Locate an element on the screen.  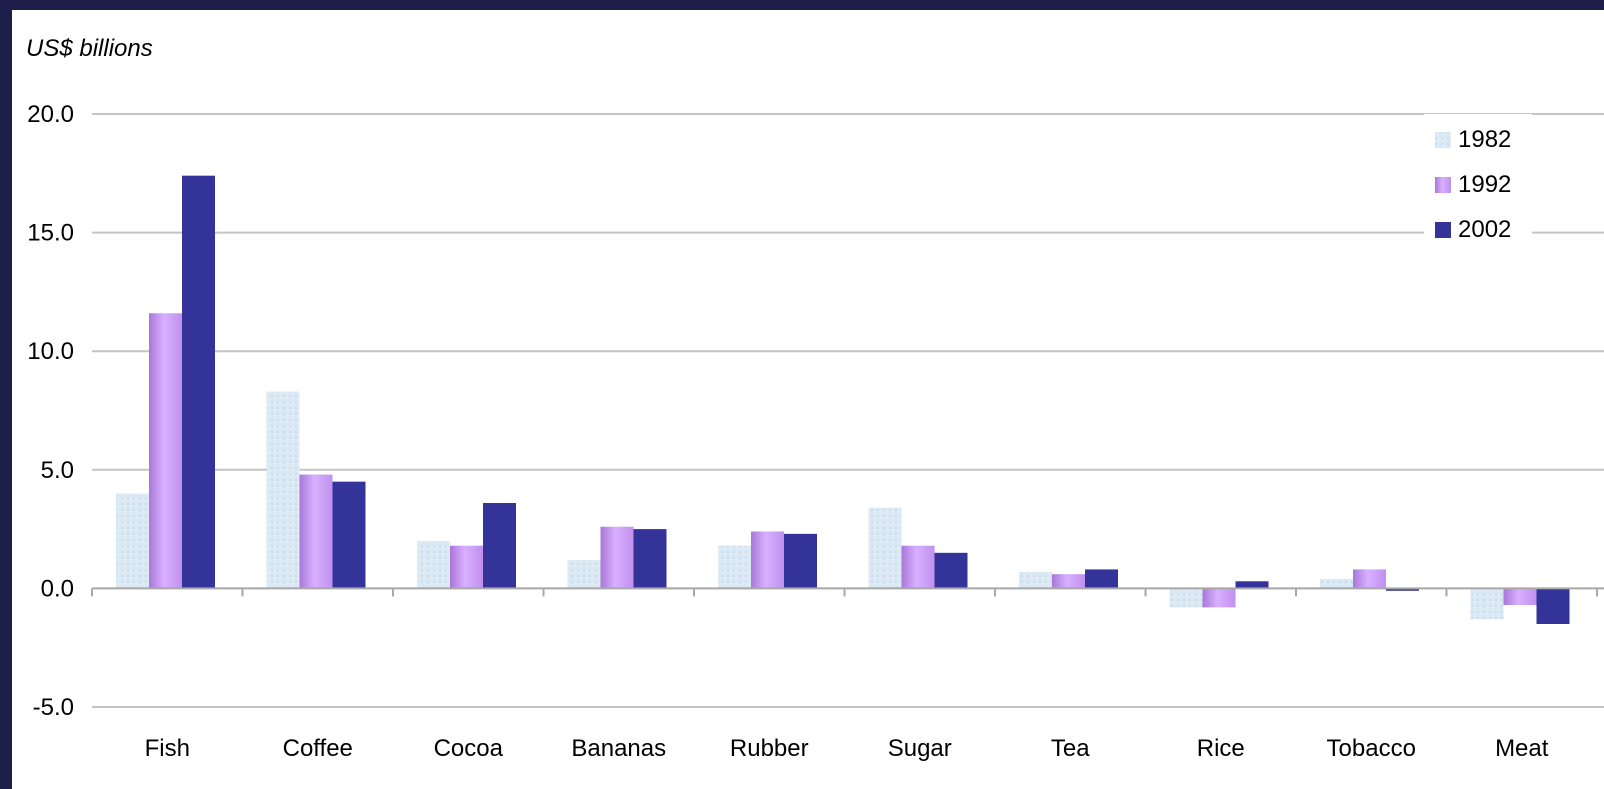
bar-2002-rubber is located at coordinates (800, 561).